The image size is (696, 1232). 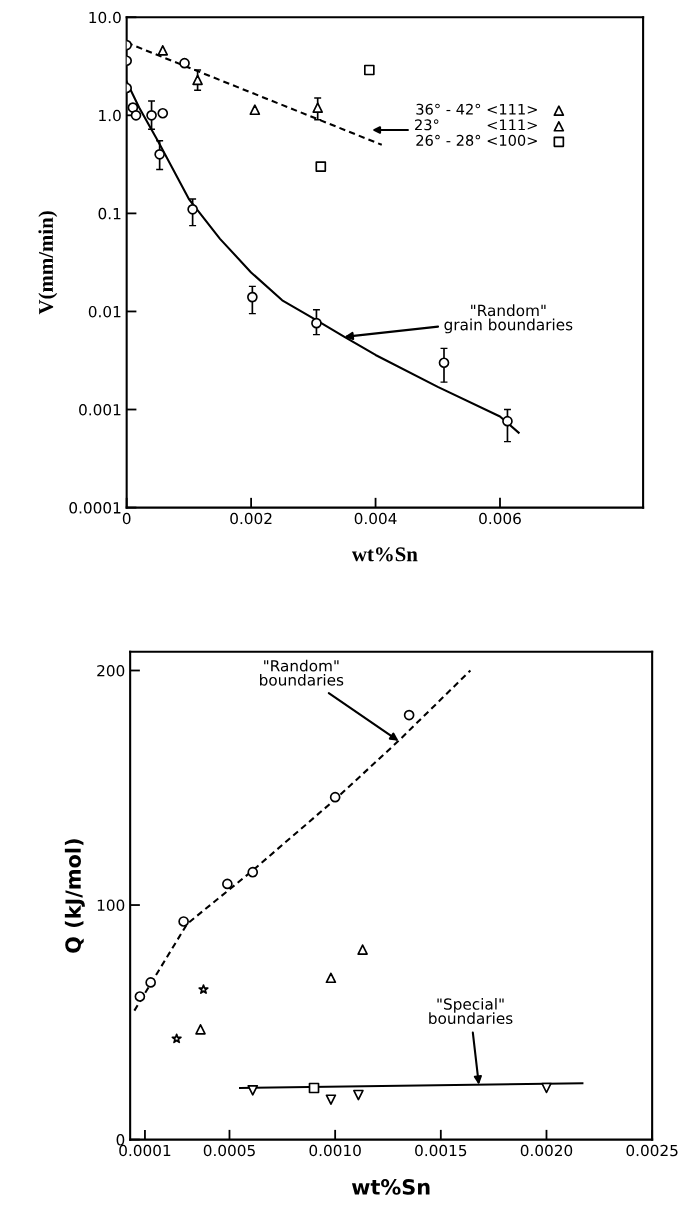 I want to click on legend-label: 36° - 42° <111>, so click(x=476, y=109).